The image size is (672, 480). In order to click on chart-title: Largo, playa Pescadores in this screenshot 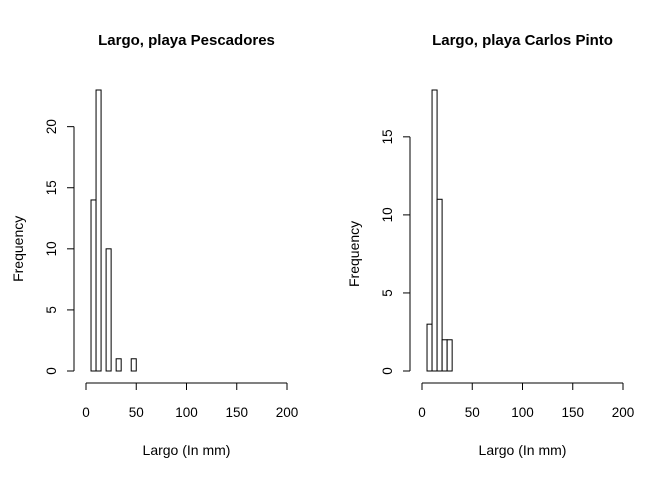, I will do `click(186, 40)`.